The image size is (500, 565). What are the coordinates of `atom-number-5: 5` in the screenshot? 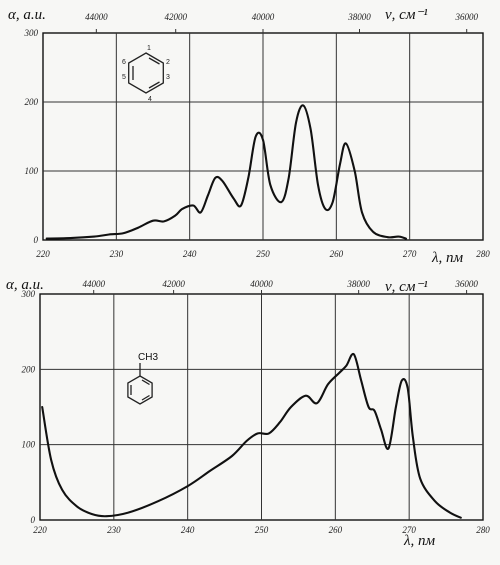 It's located at (124, 77).